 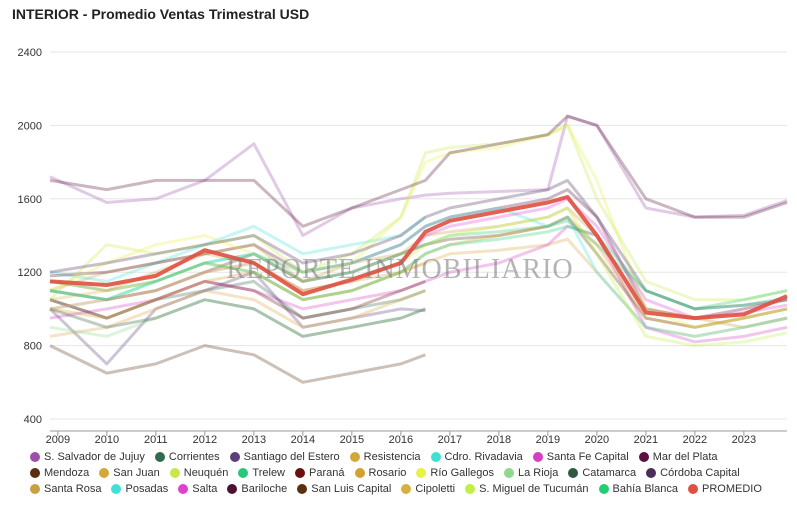 I want to click on legend-item: Cipoletti, so click(x=428, y=489).